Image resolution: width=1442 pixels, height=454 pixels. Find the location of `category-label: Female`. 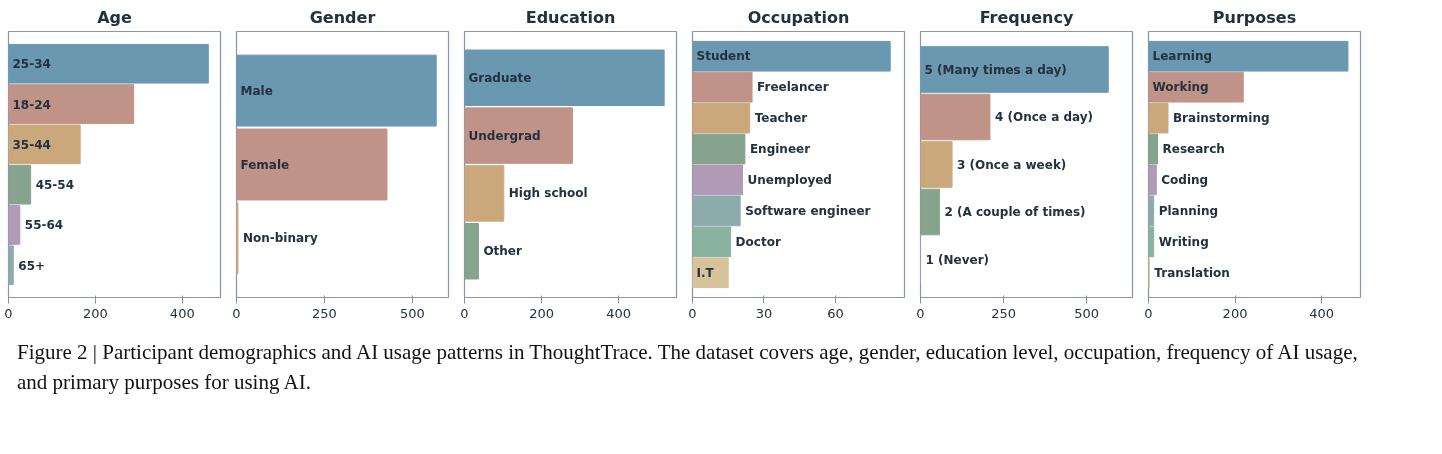

category-label: Female is located at coordinates (265, 164).